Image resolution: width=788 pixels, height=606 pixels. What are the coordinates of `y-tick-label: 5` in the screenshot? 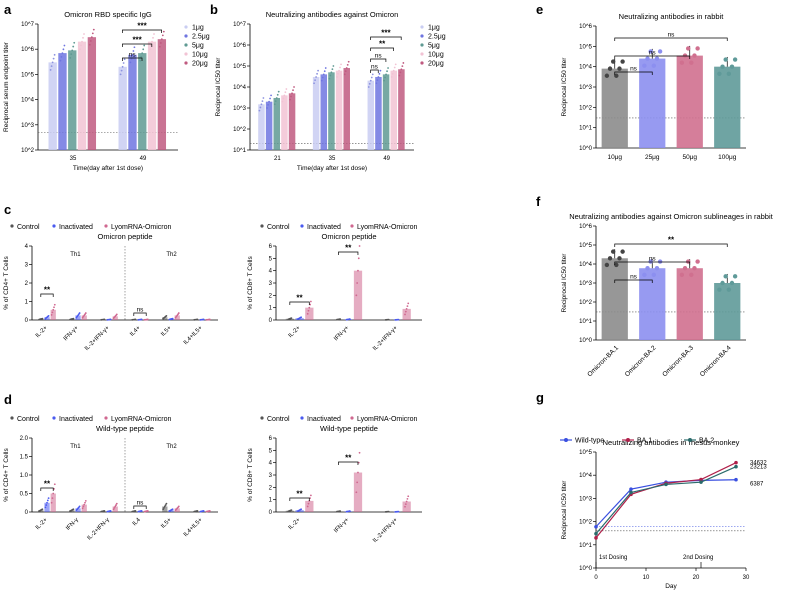 It's located at (271, 259).